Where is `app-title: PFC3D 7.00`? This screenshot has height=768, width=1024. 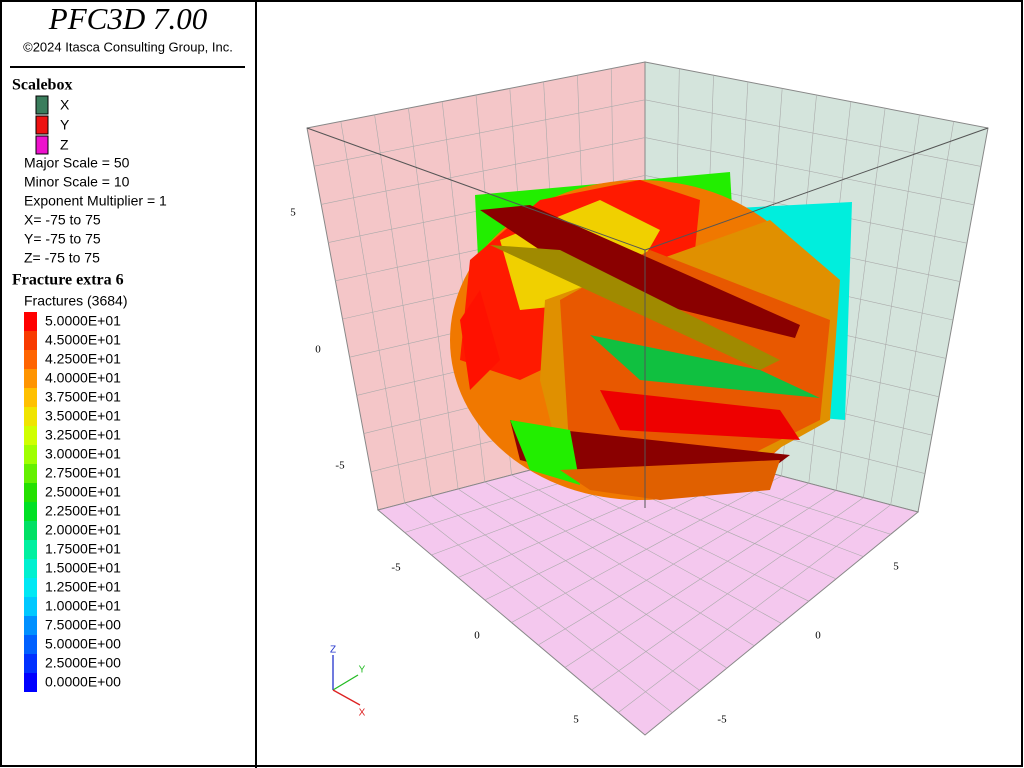 app-title: PFC3D 7.00 is located at coordinates (128, 18).